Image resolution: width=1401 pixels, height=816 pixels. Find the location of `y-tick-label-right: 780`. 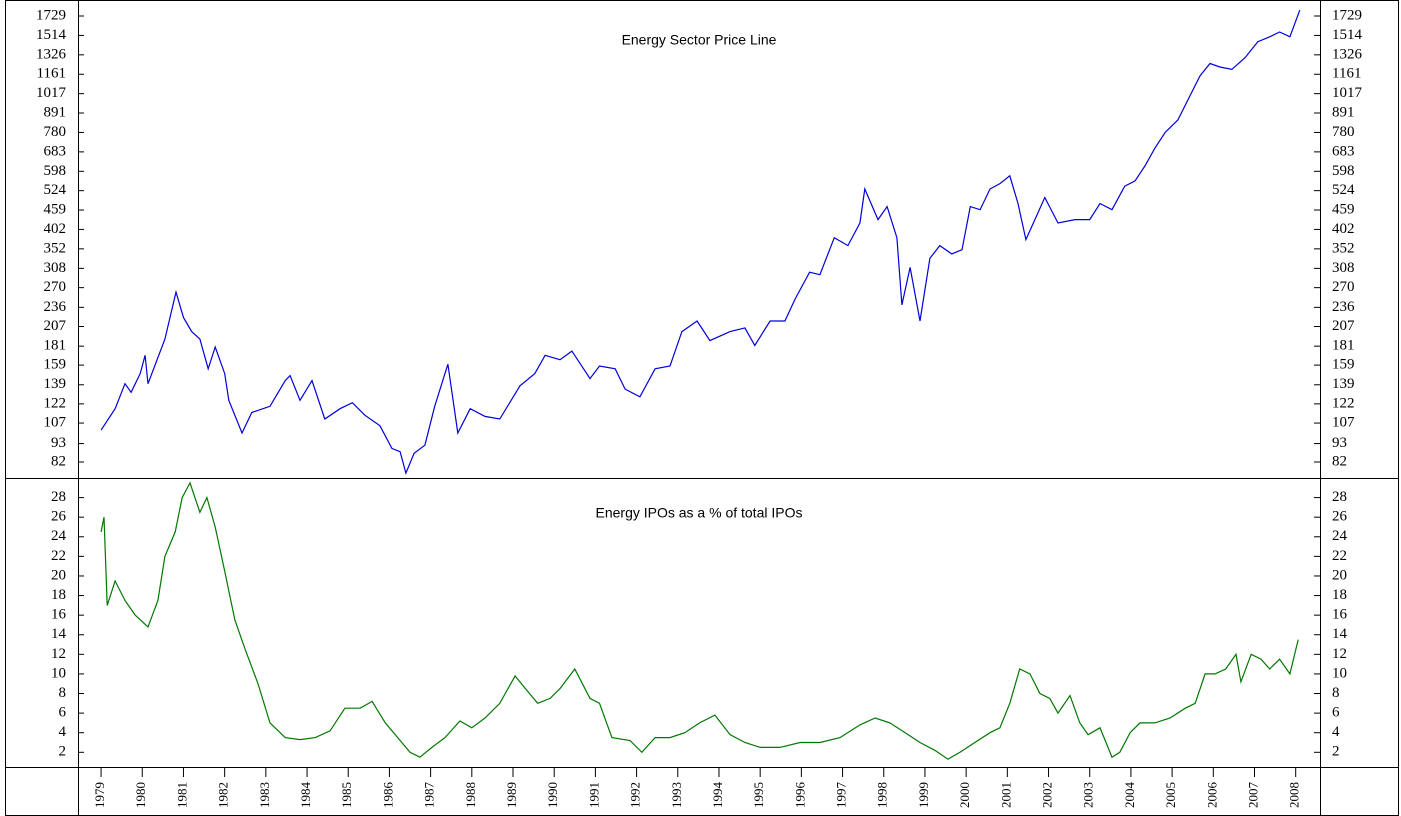

y-tick-label-right: 780 is located at coordinates (1343, 132).